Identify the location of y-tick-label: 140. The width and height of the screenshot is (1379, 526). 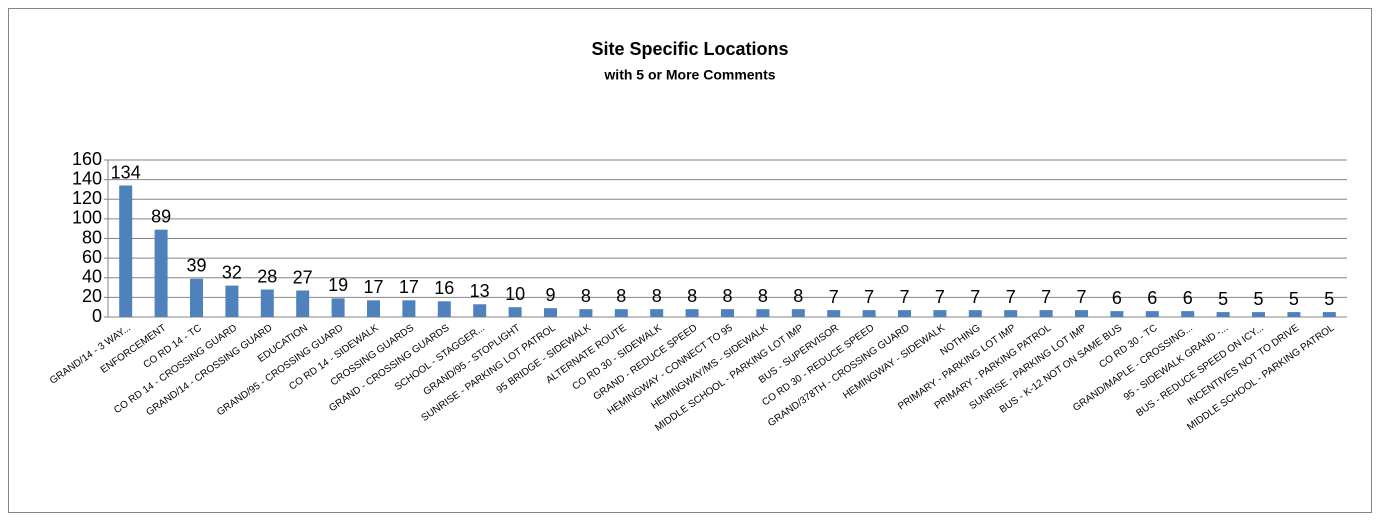
(87, 178).